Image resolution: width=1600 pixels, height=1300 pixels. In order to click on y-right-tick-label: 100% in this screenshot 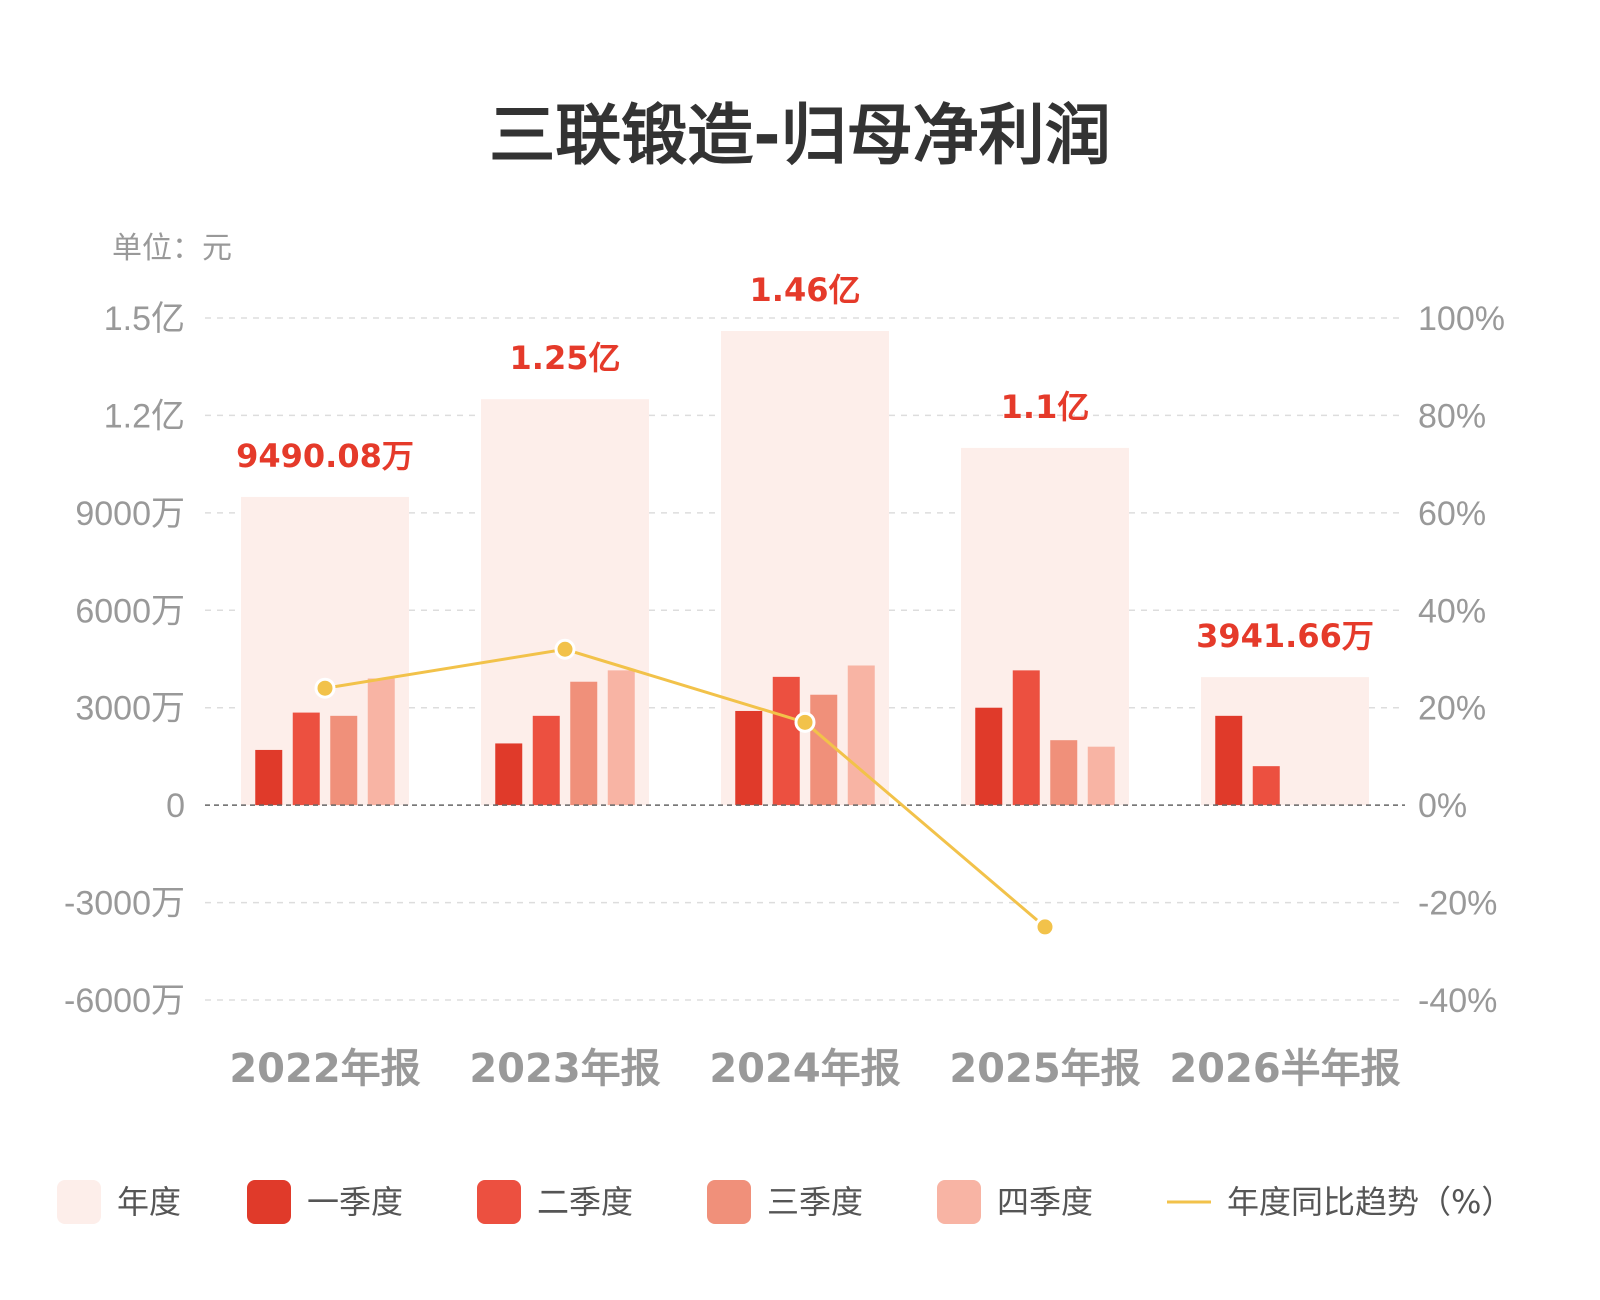, I will do `click(1461, 319)`.